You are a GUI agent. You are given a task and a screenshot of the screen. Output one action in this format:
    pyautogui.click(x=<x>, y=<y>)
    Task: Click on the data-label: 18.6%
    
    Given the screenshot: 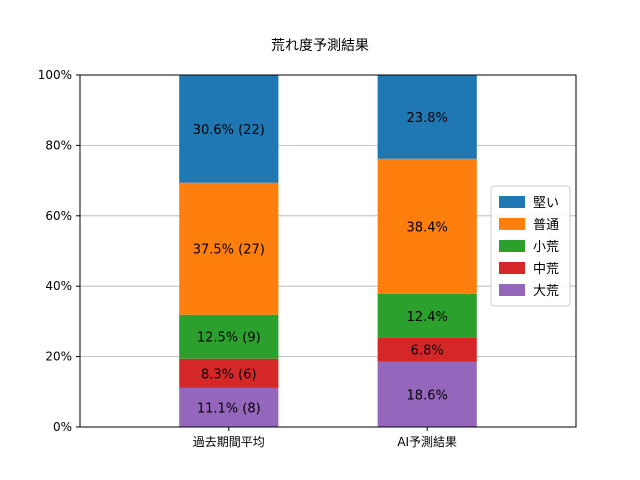 What is the action you would take?
    pyautogui.click(x=427, y=395)
    